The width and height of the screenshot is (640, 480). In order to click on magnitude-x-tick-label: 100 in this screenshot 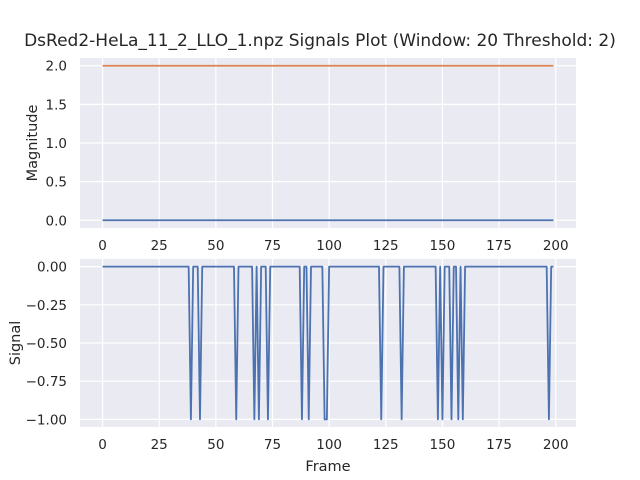, I will do `click(329, 246)`.